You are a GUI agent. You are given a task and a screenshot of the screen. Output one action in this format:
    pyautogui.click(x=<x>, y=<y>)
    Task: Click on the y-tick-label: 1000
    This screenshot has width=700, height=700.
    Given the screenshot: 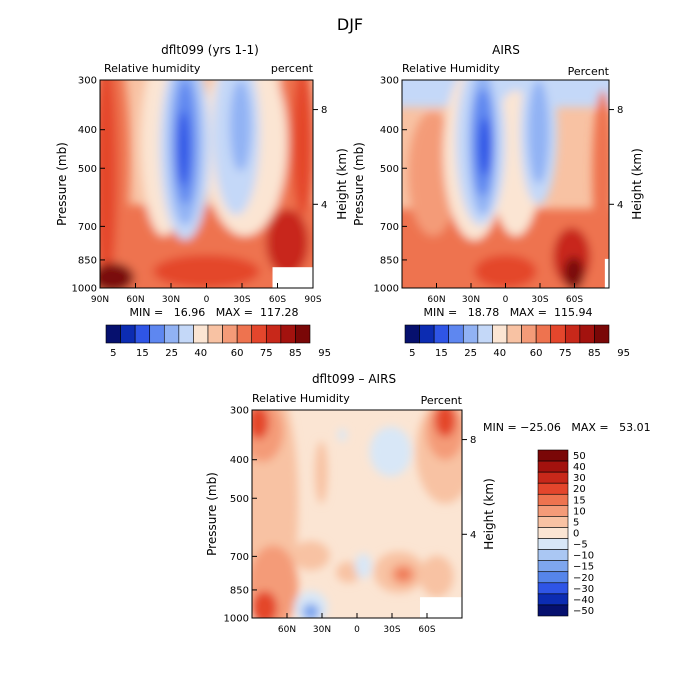 What is the action you would take?
    pyautogui.click(x=386, y=289)
    